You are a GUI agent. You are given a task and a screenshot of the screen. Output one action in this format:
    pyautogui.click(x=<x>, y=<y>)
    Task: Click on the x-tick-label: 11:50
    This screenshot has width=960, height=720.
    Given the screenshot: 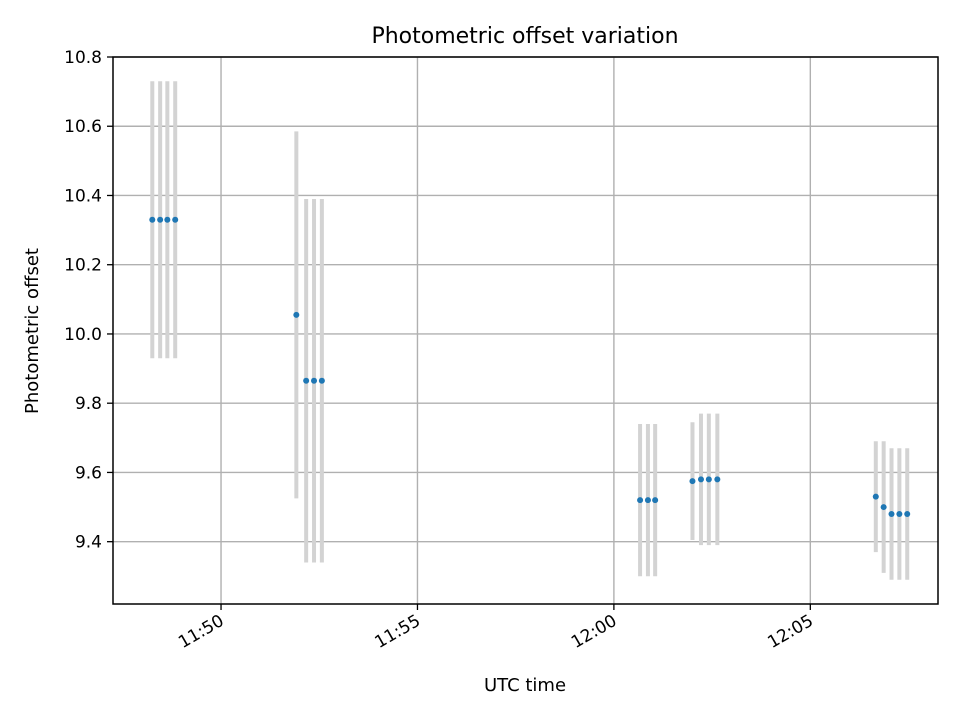 What is the action you would take?
    pyautogui.click(x=201, y=632)
    